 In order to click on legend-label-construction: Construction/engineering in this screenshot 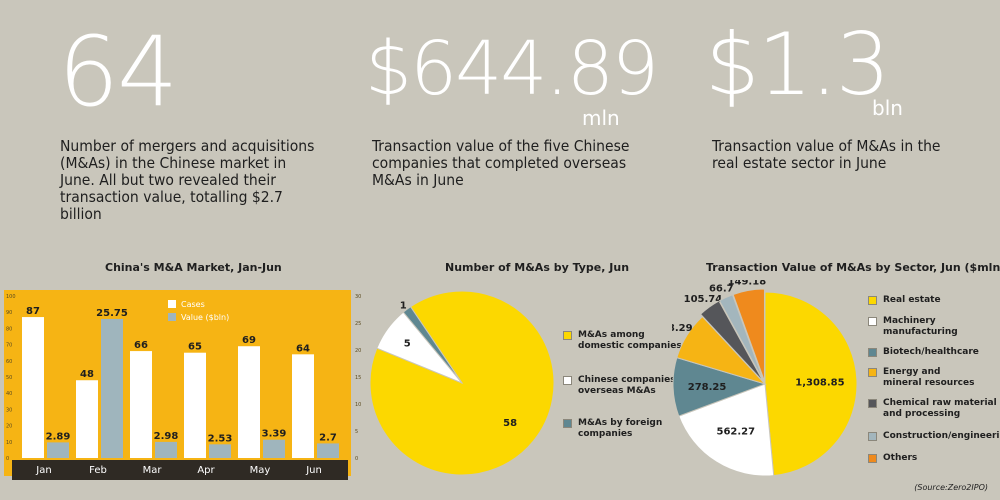, I will do `click(941, 436)`.